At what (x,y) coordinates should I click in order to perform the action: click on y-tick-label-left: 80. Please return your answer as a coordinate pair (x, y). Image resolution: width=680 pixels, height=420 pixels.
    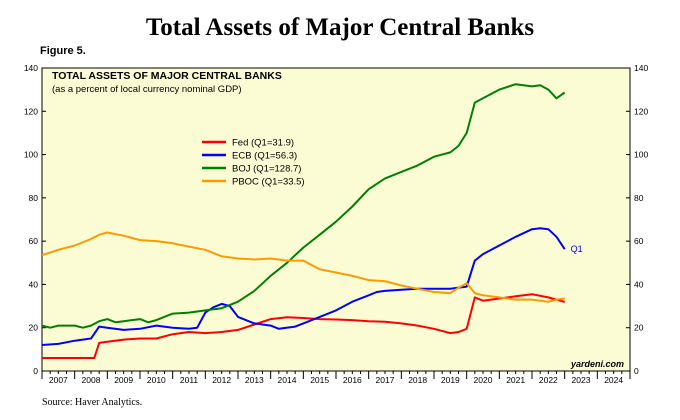
    Looking at the image, I should click on (34, 198).